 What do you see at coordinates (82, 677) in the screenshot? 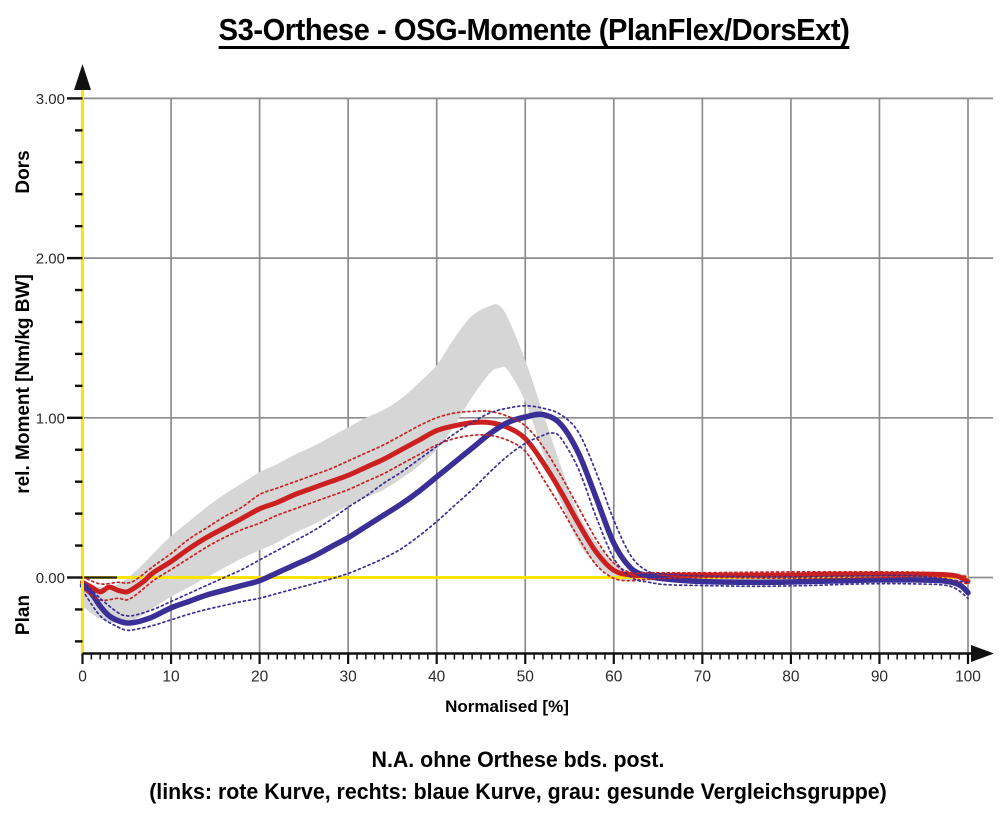
I see `x-tick-label-0: 0` at bounding box center [82, 677].